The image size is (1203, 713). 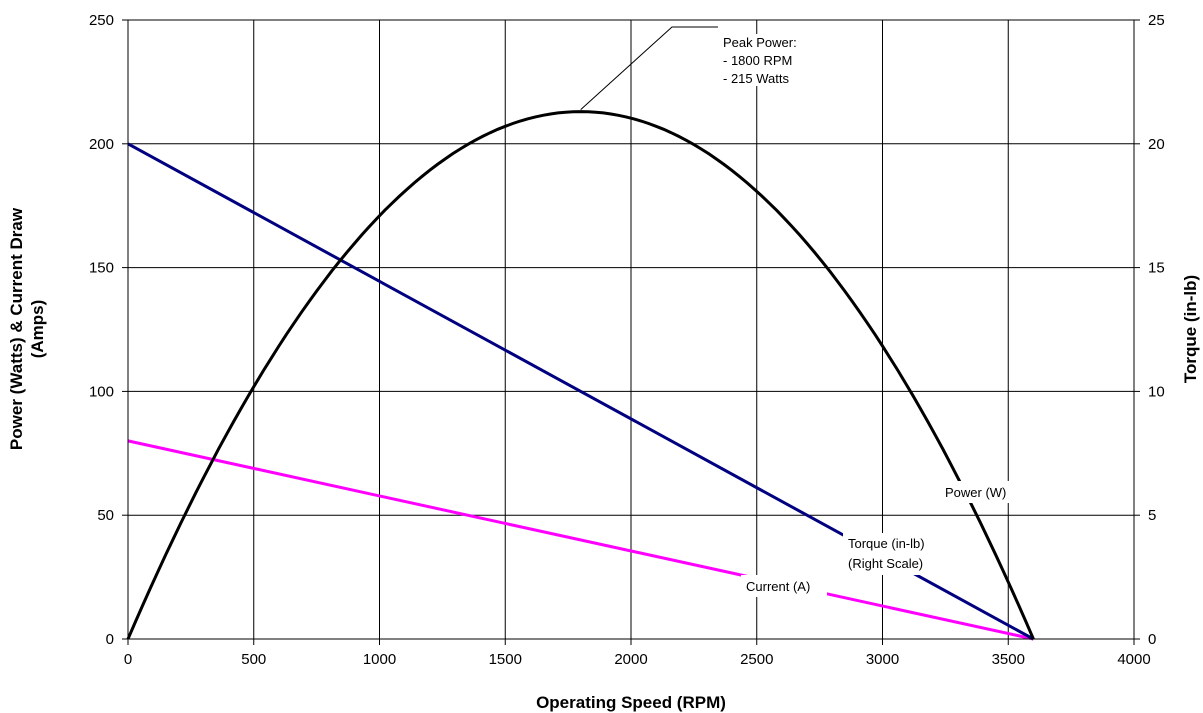 I want to click on right-y-axis-ticks: 0 5 10 15 20 25, so click(x=1149, y=330).